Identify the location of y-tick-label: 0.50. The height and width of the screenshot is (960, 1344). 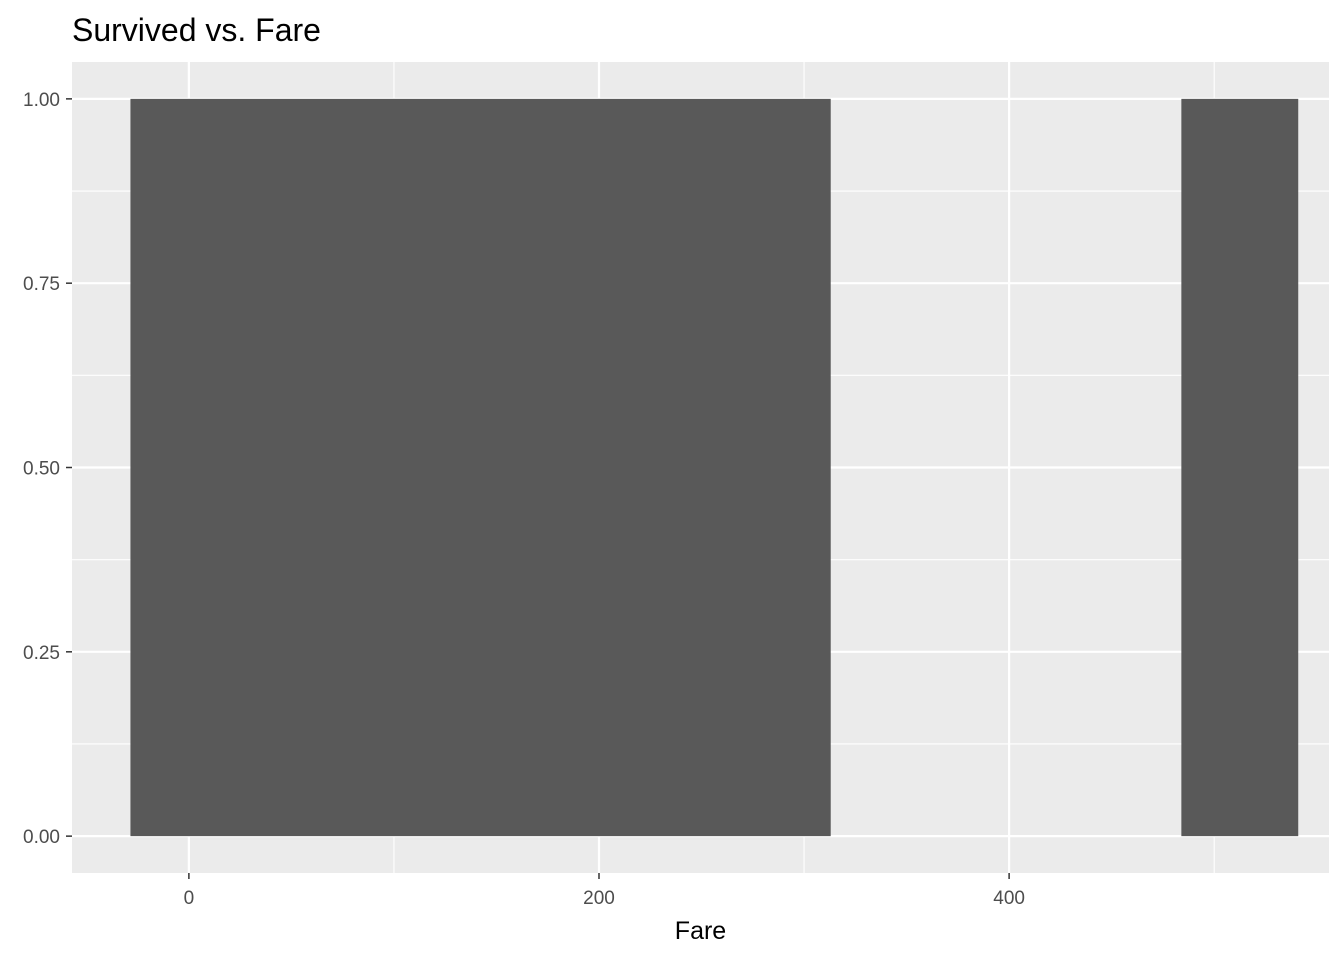
(41, 469).